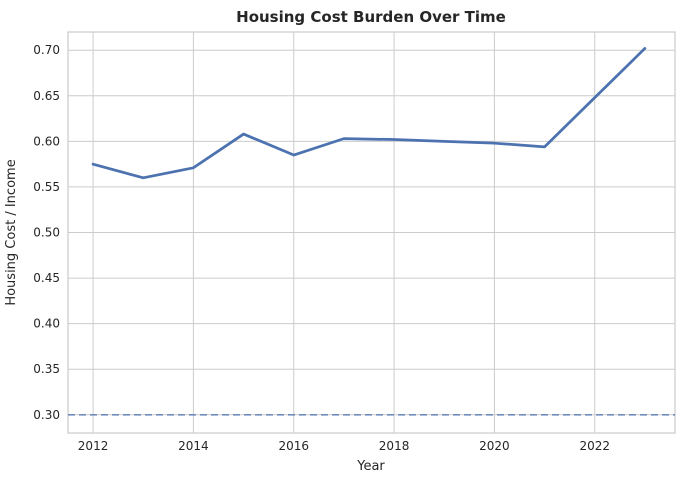 The image size is (684, 488). Describe the element at coordinates (93, 446) in the screenshot. I see `x-tick-label: 2012` at that location.